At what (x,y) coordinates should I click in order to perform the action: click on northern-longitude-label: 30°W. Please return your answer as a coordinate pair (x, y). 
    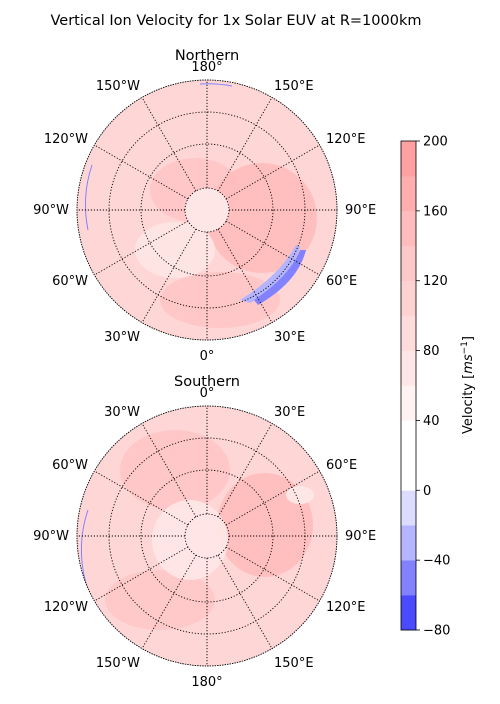
    Looking at the image, I should click on (122, 337).